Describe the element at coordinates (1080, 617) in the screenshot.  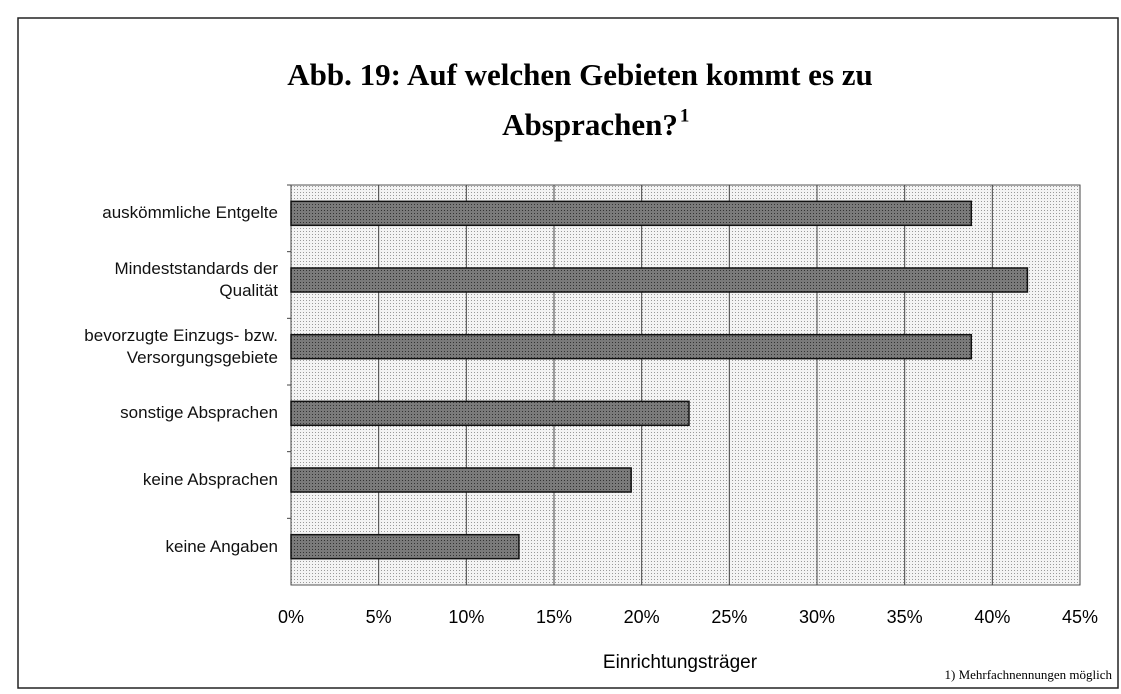
I see `x-tick-label: 45%` at that location.